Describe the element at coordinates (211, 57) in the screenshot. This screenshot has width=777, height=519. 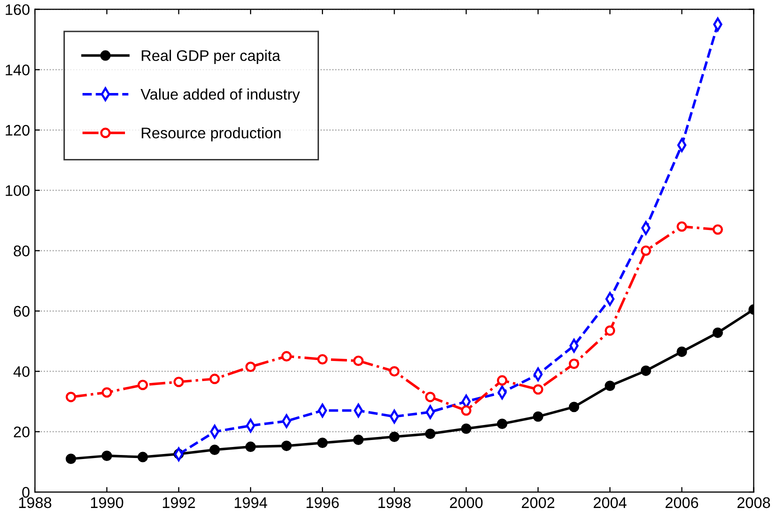
I see `legend-label: Real GDP per capita` at that location.